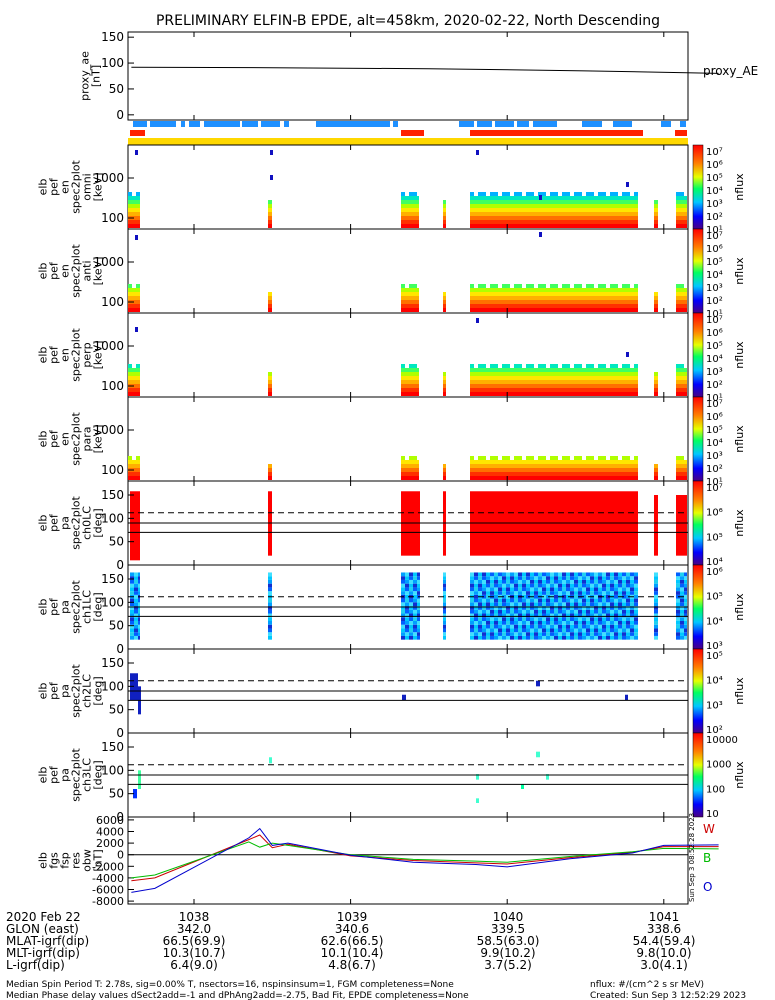 The image size is (775, 1000). Describe the element at coordinates (408, 526) in the screenshot. I see `spectrogram-ch0LC` at that location.